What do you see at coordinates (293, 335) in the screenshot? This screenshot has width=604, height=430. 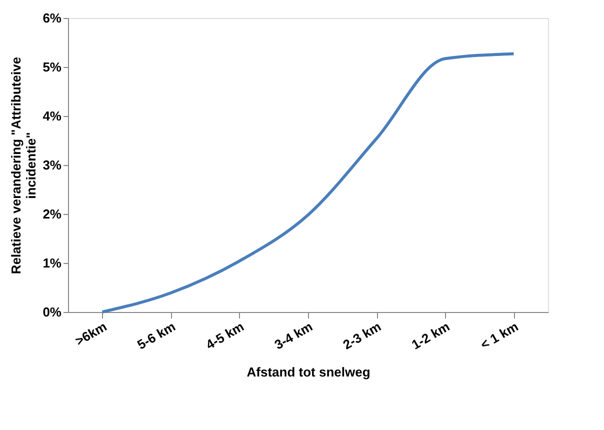 I see `x-tick-label: 3-4 km` at bounding box center [293, 335].